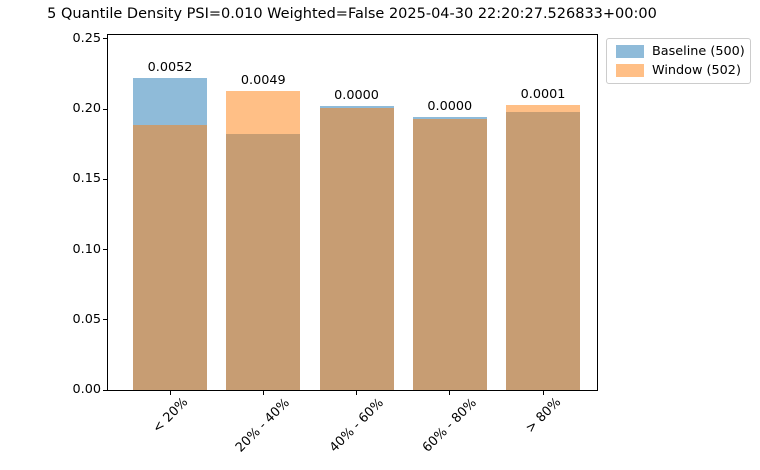 Image resolution: width=760 pixels, height=470 pixels. I want to click on x-tick-label: > 80%, so click(543, 415).